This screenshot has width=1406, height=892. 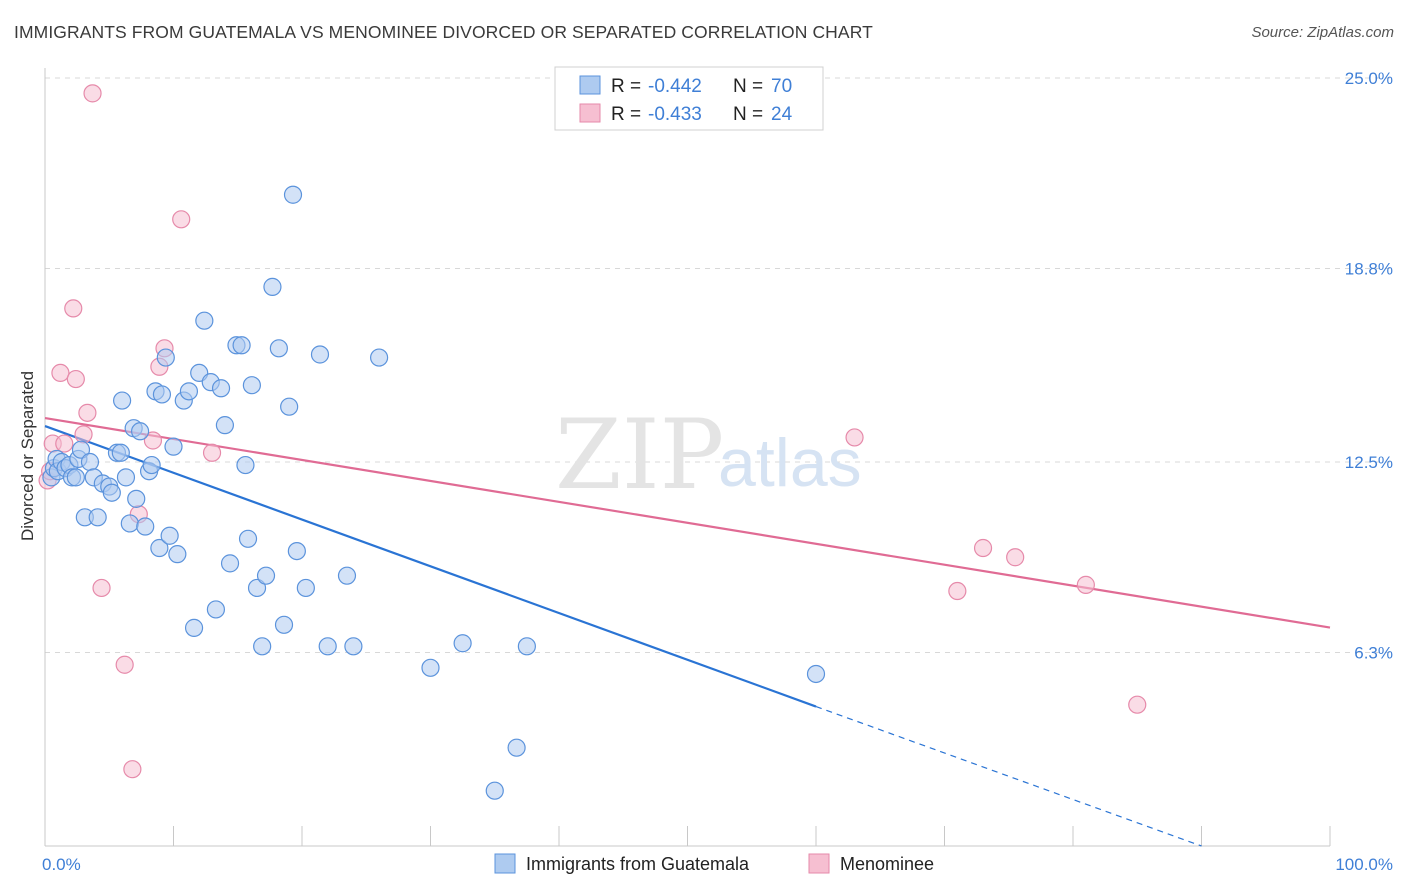 I want to click on bottom-legend-swatch-pink, so click(x=819, y=863).